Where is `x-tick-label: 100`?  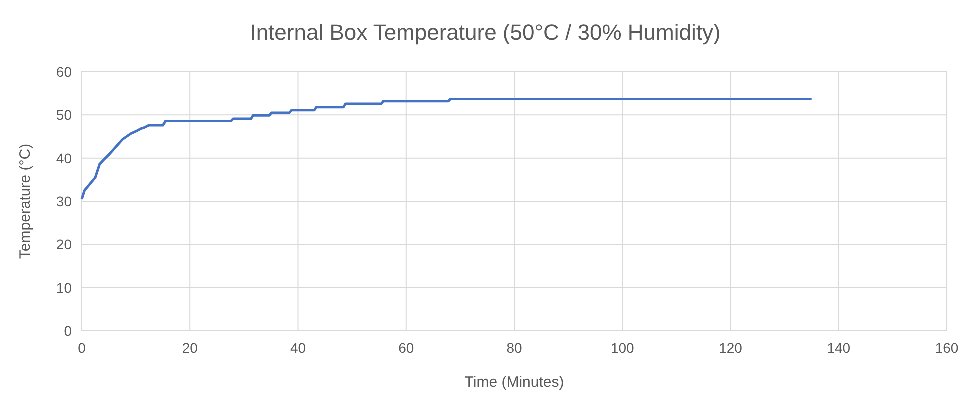
x-tick-label: 100 is located at coordinates (622, 348).